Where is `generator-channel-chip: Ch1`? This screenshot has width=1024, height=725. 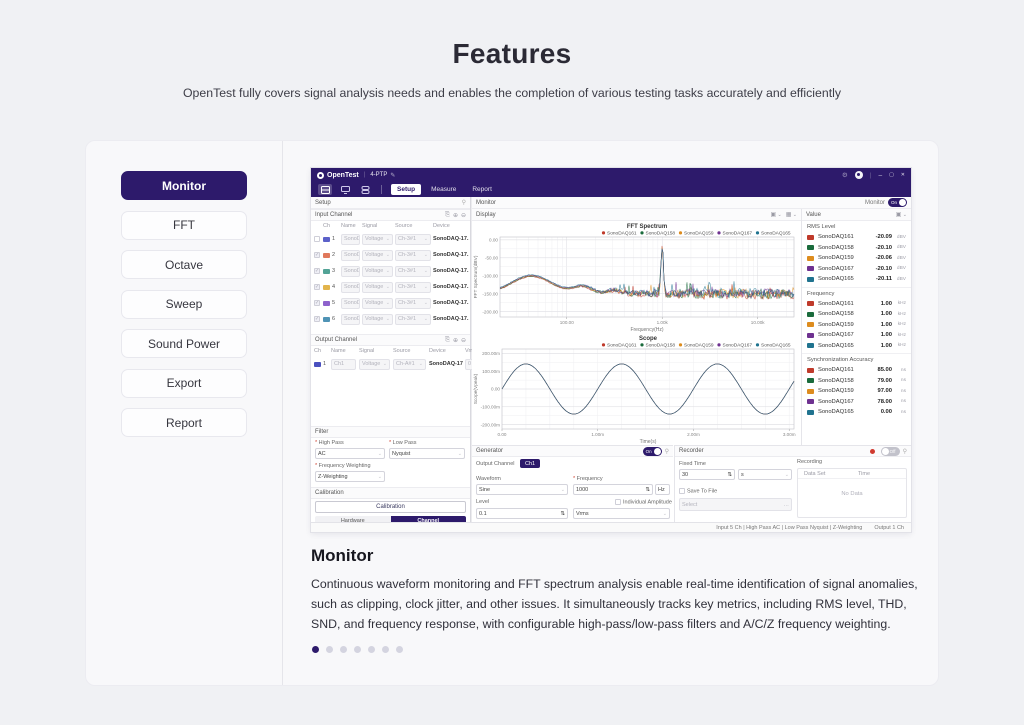 generator-channel-chip: Ch1 is located at coordinates (530, 463).